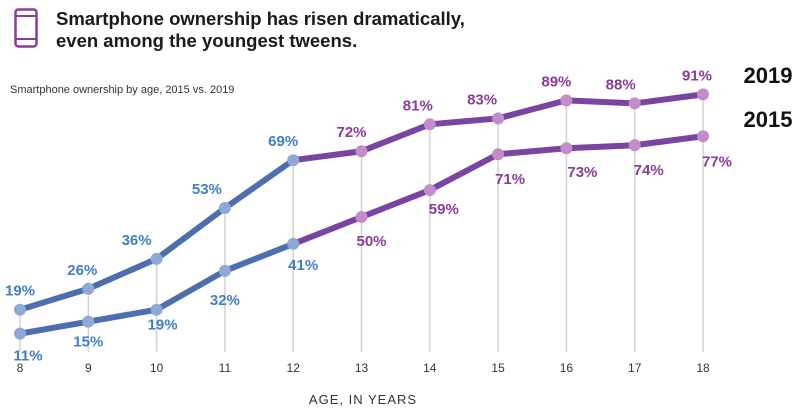 This screenshot has width=793, height=414. What do you see at coordinates (26, 28) in the screenshot?
I see `smartphone-icon` at bounding box center [26, 28].